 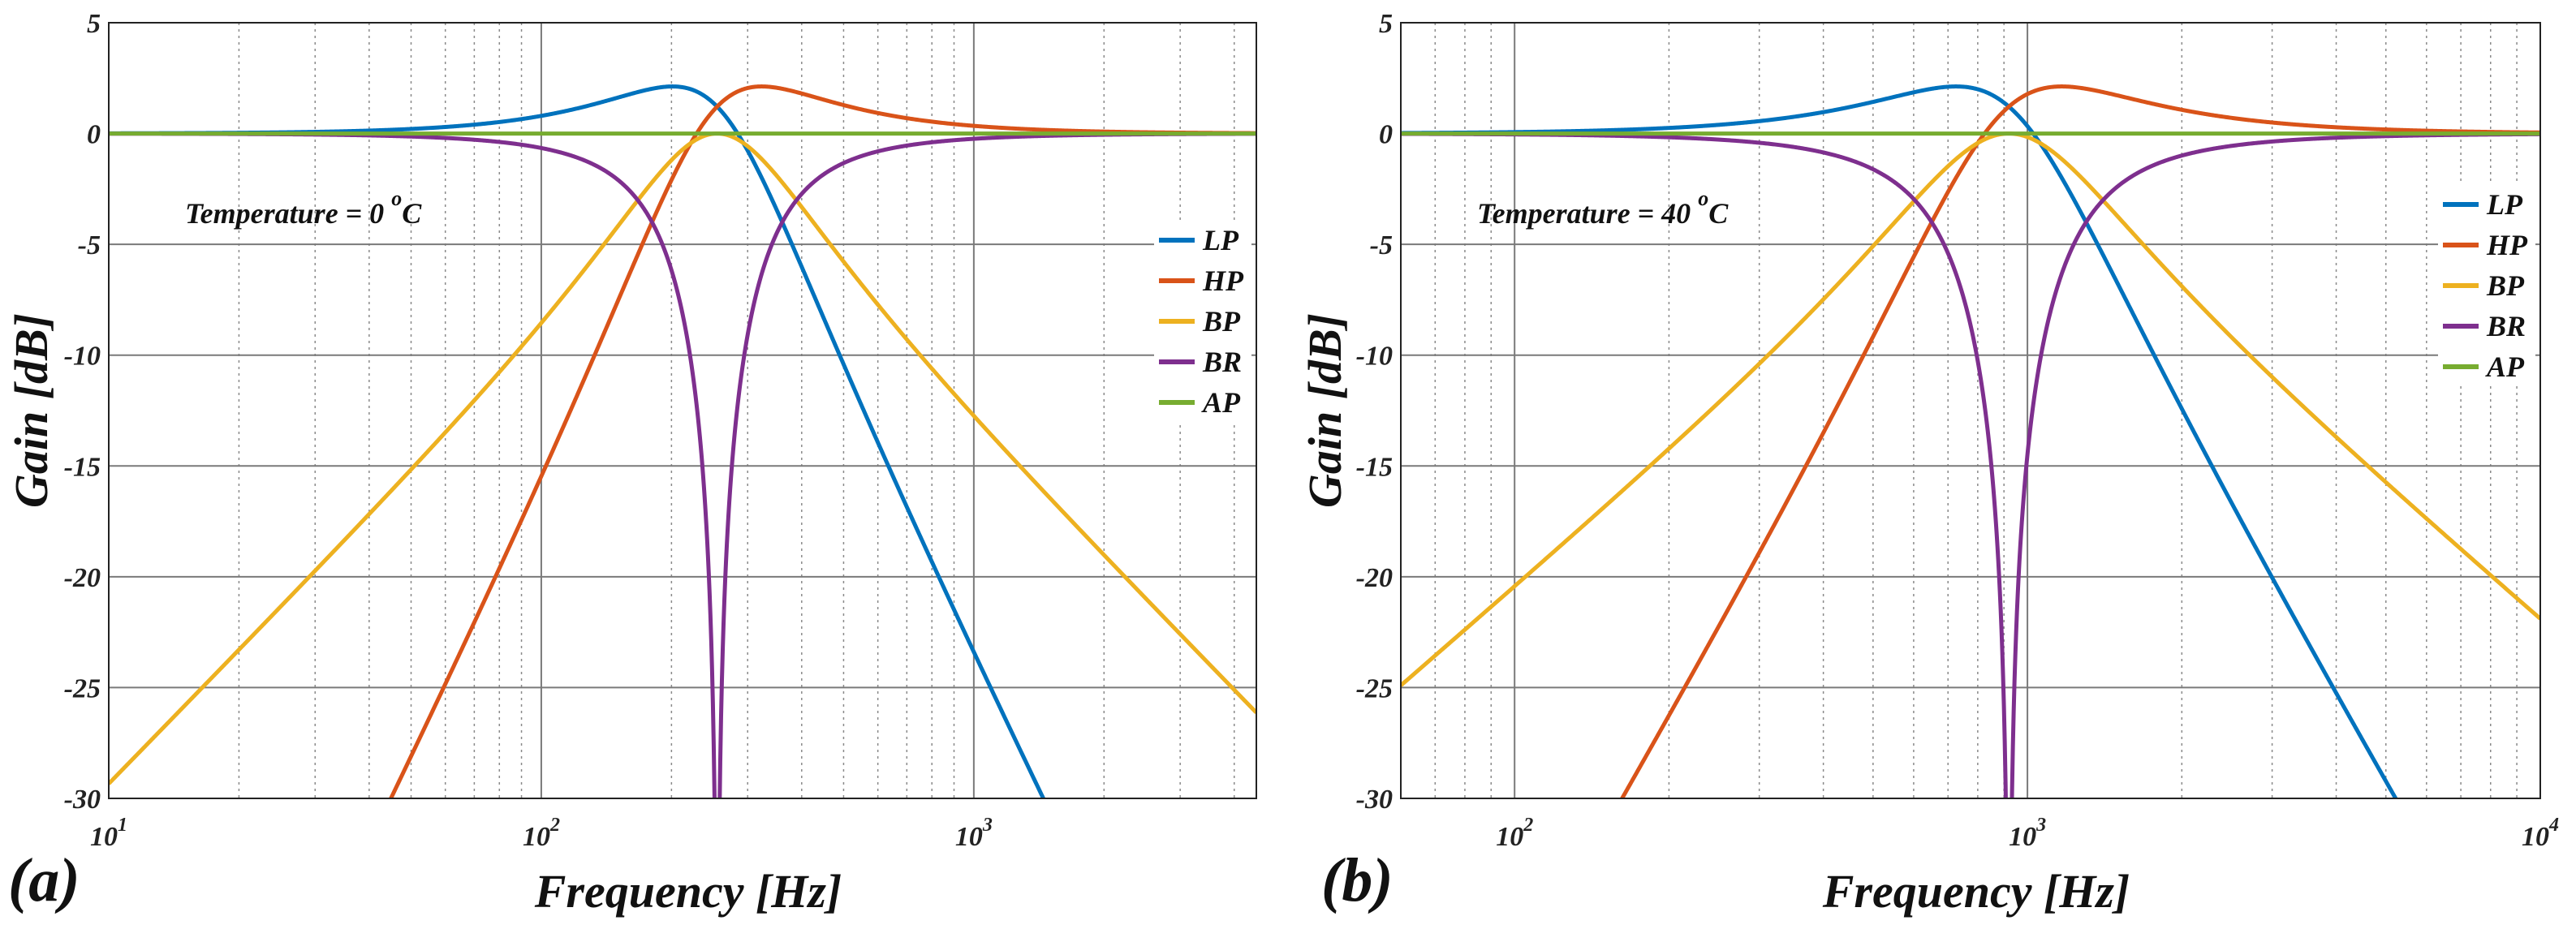 I want to click on panel-label: (b), so click(x=1358, y=880).